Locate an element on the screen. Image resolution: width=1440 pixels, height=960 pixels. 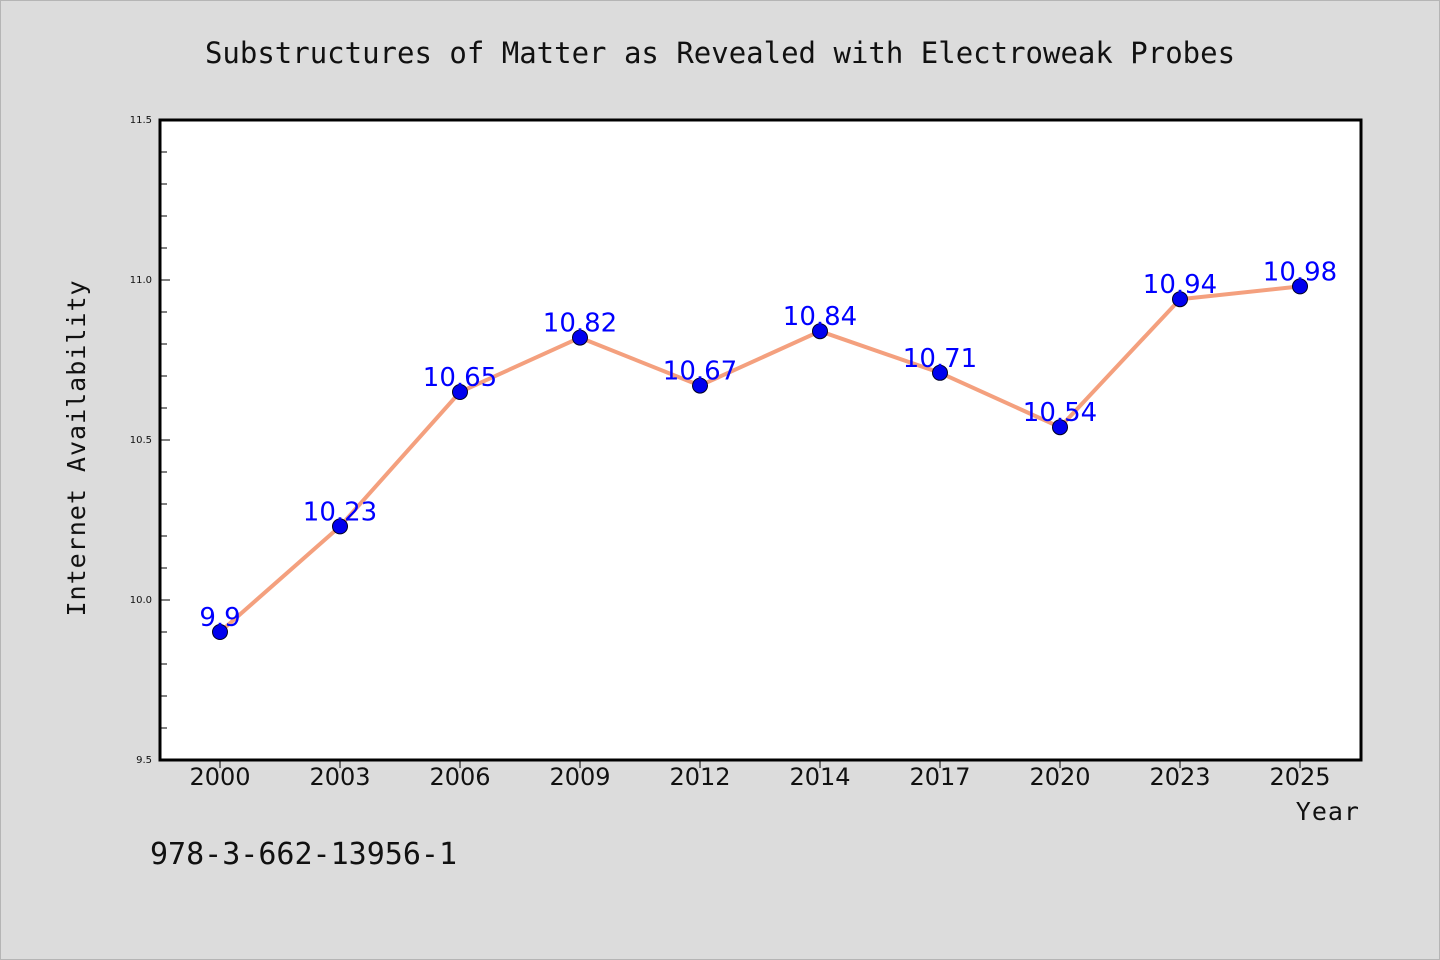
x-tick-label: 2006 is located at coordinates (459, 777).